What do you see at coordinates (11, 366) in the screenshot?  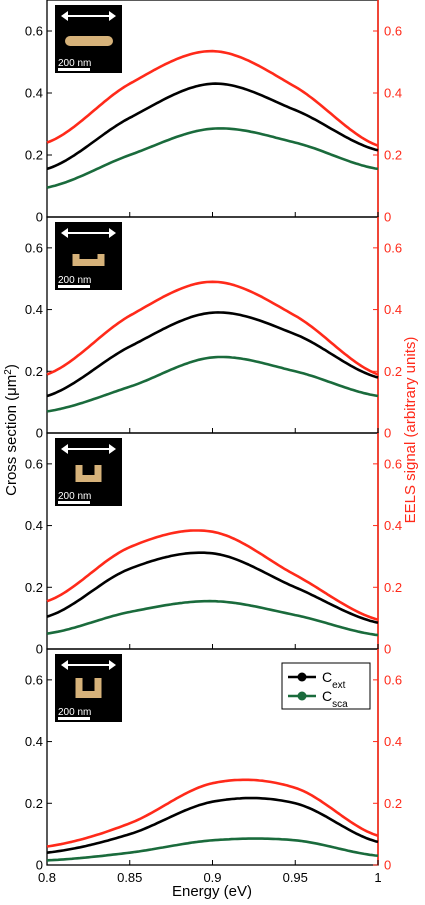 I see `y-label-left-end: )` at bounding box center [11, 366].